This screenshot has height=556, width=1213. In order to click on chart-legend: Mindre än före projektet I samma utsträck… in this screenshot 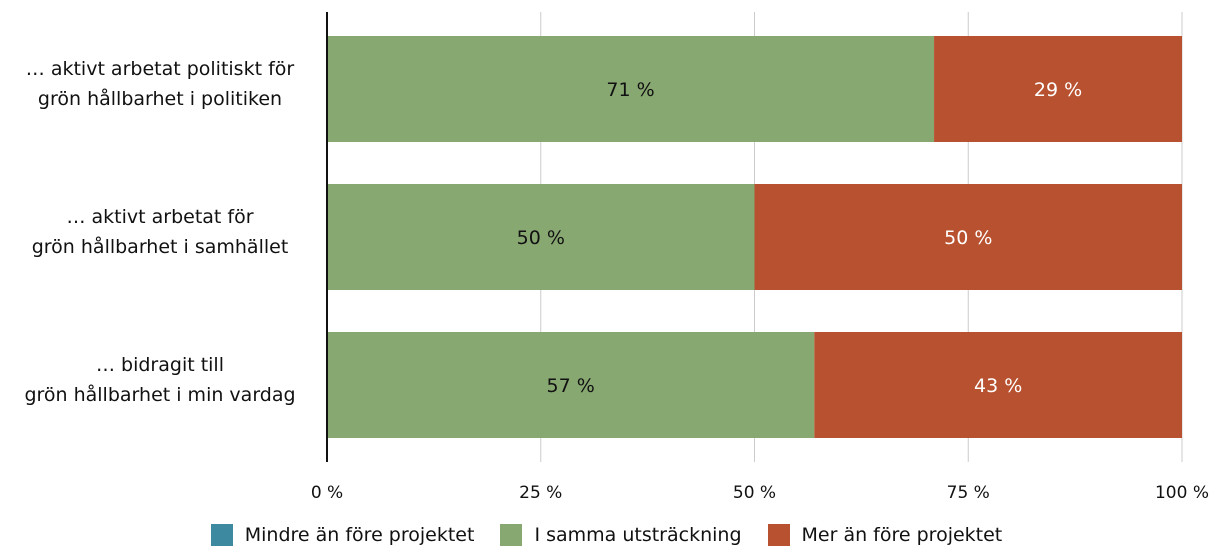, I will do `click(606, 535)`.